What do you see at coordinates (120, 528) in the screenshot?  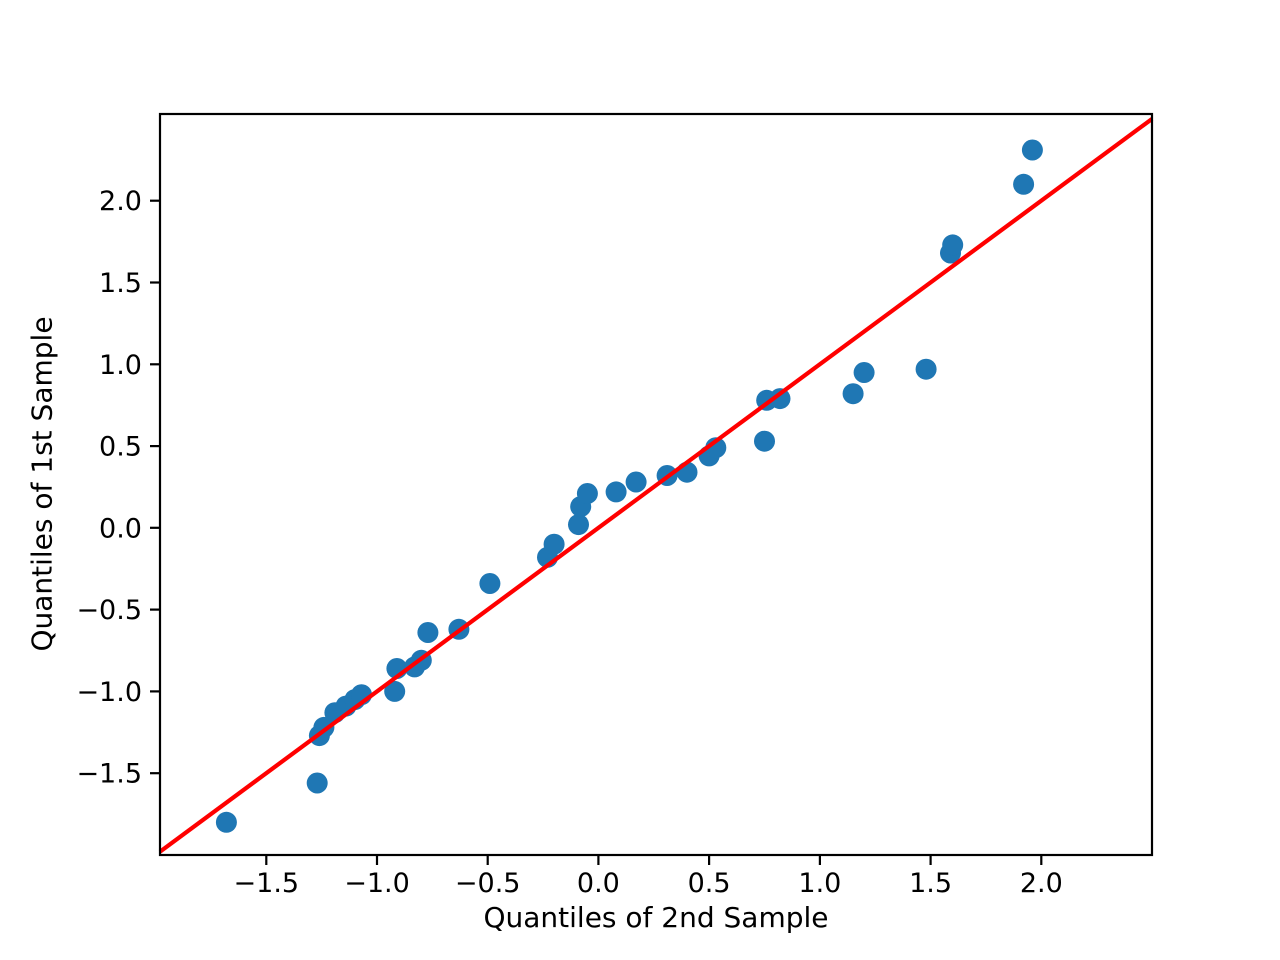 I see `y-tick-label: 0.0` at bounding box center [120, 528].